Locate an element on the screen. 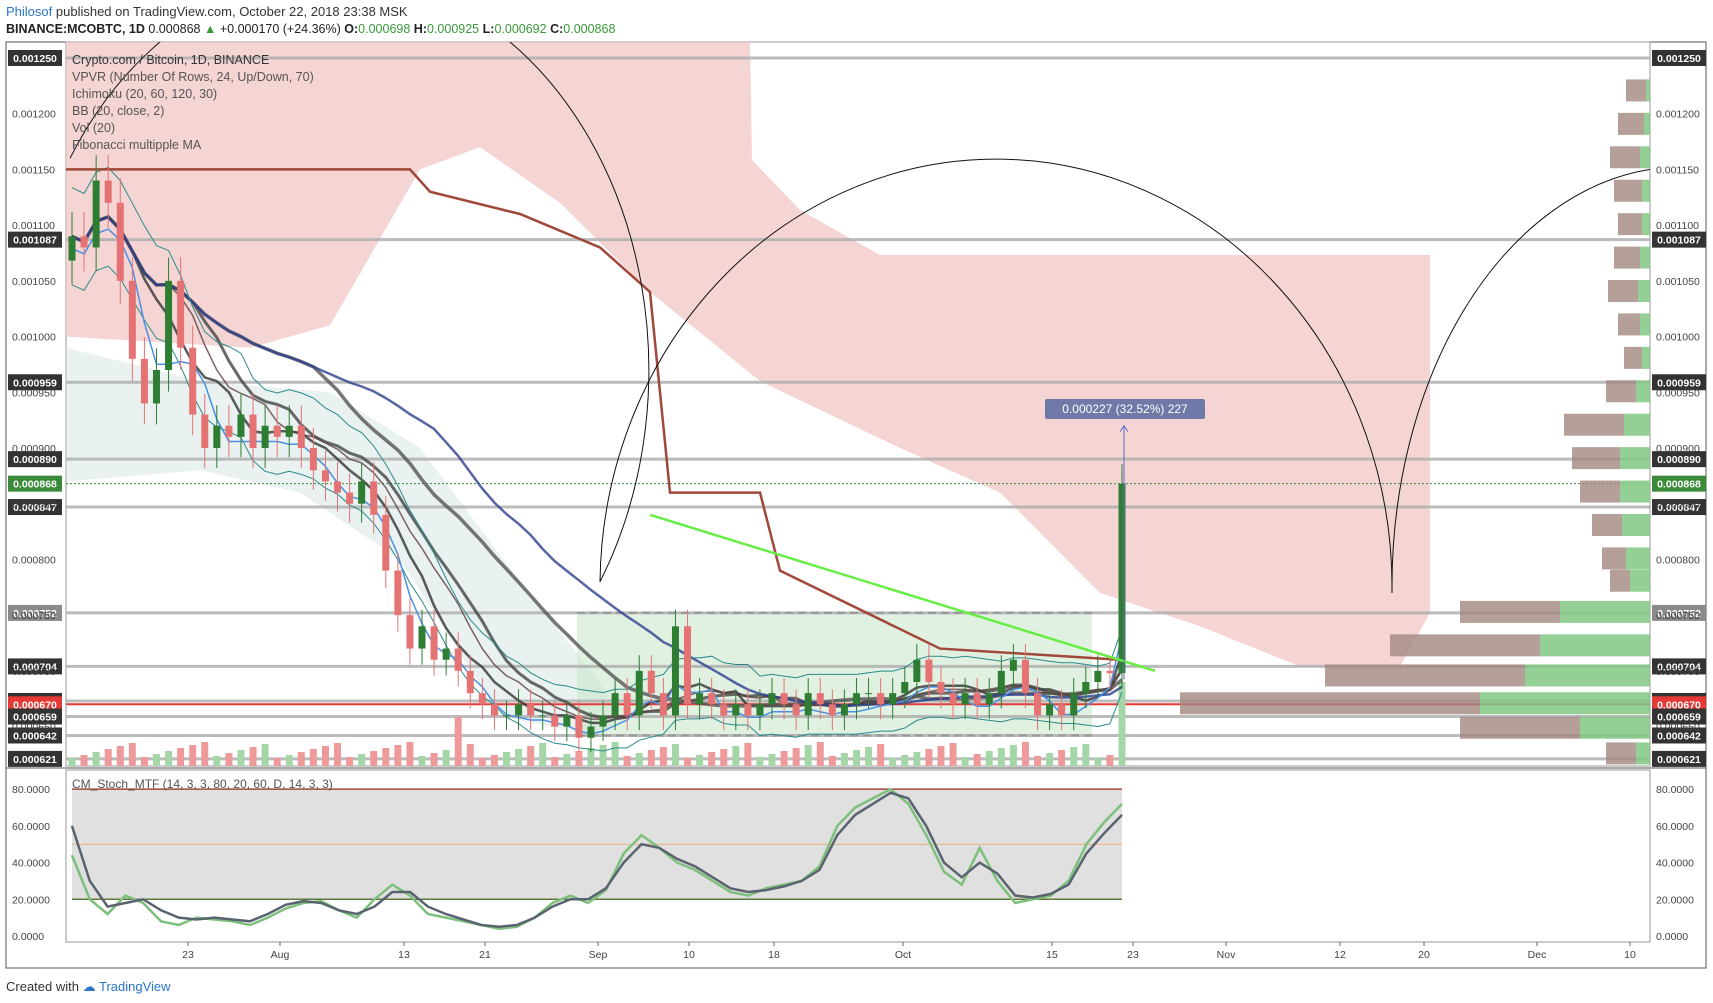 The width and height of the screenshot is (1713, 1003). x-tick-4: Sep is located at coordinates (598, 955).